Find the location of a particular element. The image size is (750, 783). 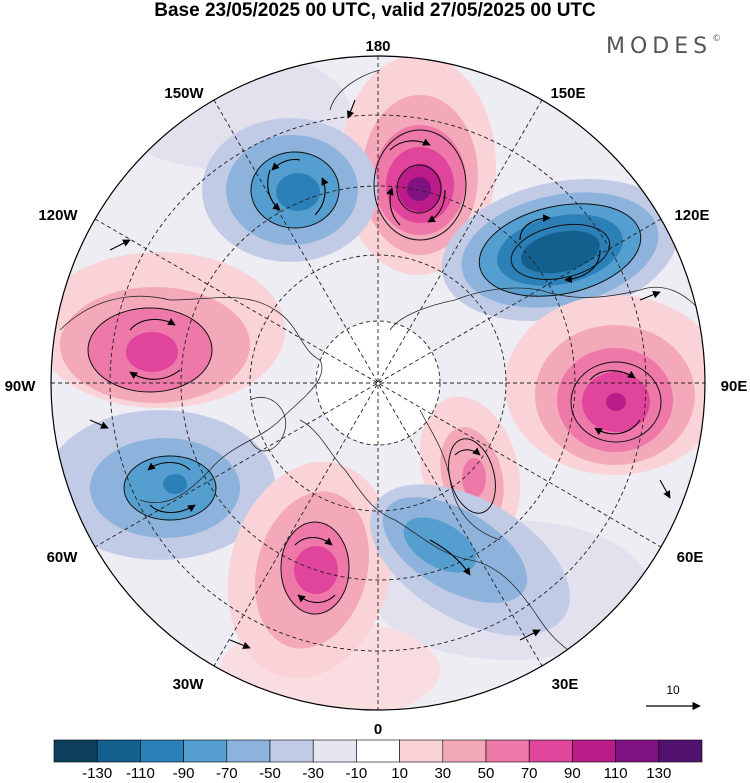

colorbar-label: 90 is located at coordinates (572, 773).